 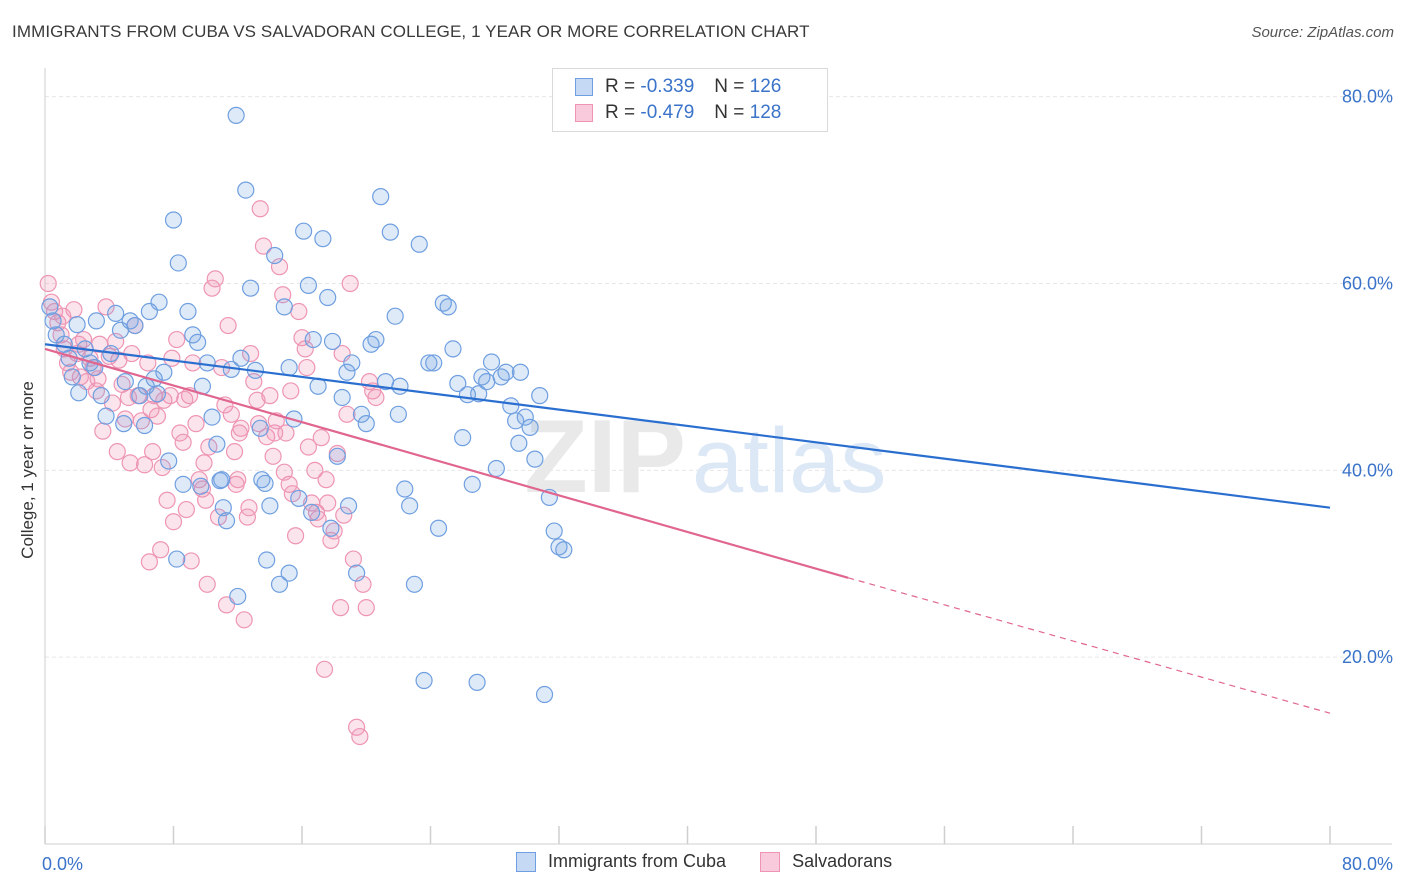 I want to click on x-tick-label-0: 0.0%, so click(x=62, y=864).